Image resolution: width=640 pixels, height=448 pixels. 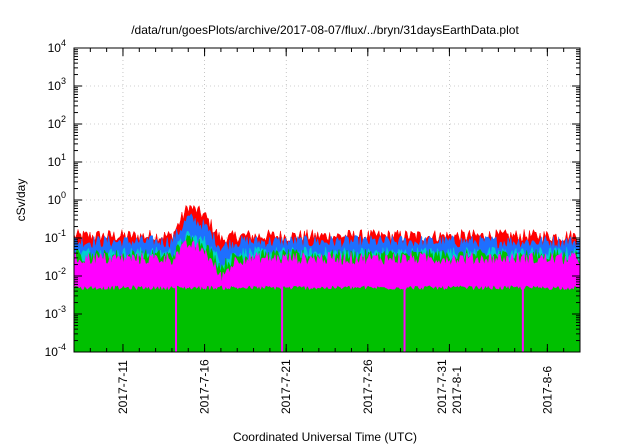 I want to click on y-tick-label: 10¹, so click(x=57, y=160).